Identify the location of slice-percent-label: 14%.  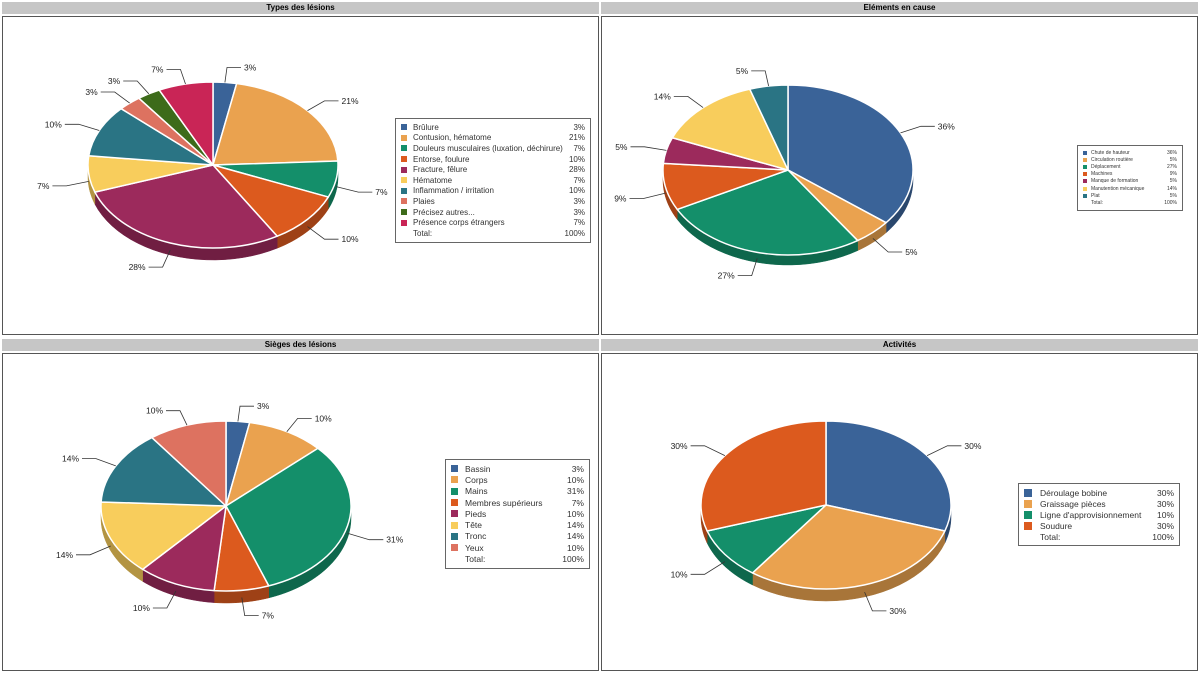
(662, 96).